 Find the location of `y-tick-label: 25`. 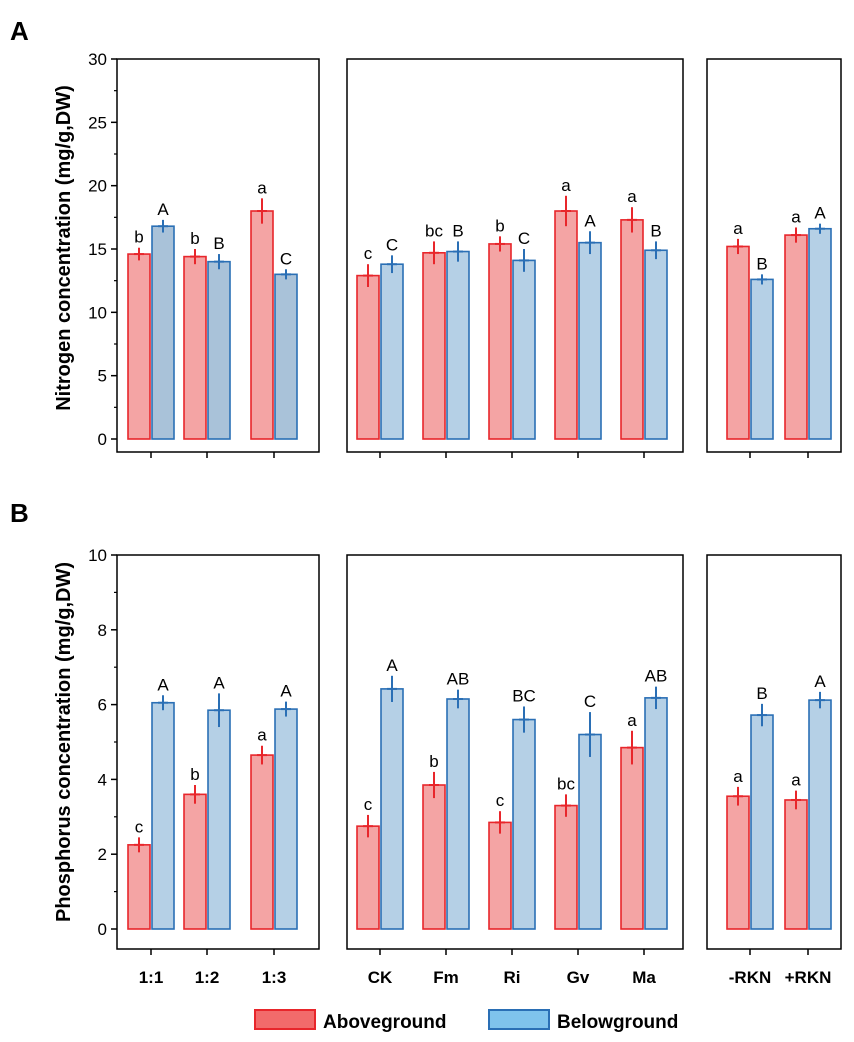

y-tick-label: 25 is located at coordinates (97, 122).